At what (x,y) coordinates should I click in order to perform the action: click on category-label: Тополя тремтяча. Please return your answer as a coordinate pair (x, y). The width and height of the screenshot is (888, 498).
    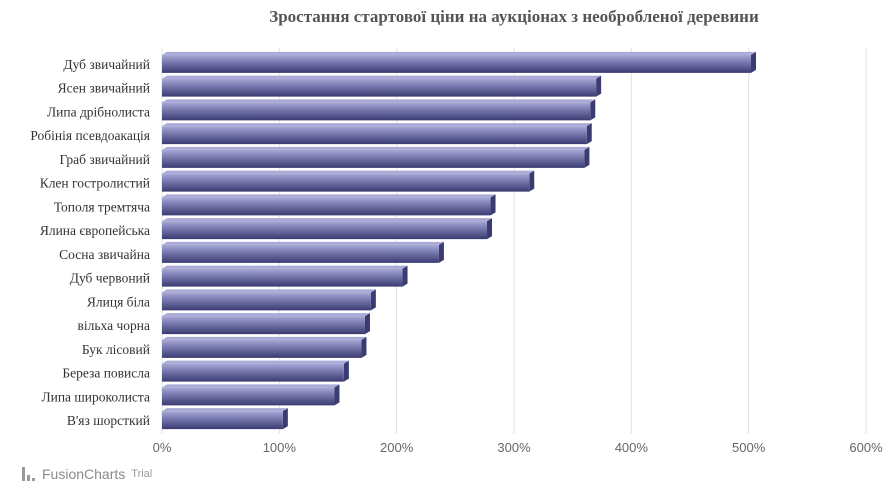
    Looking at the image, I should click on (102, 206).